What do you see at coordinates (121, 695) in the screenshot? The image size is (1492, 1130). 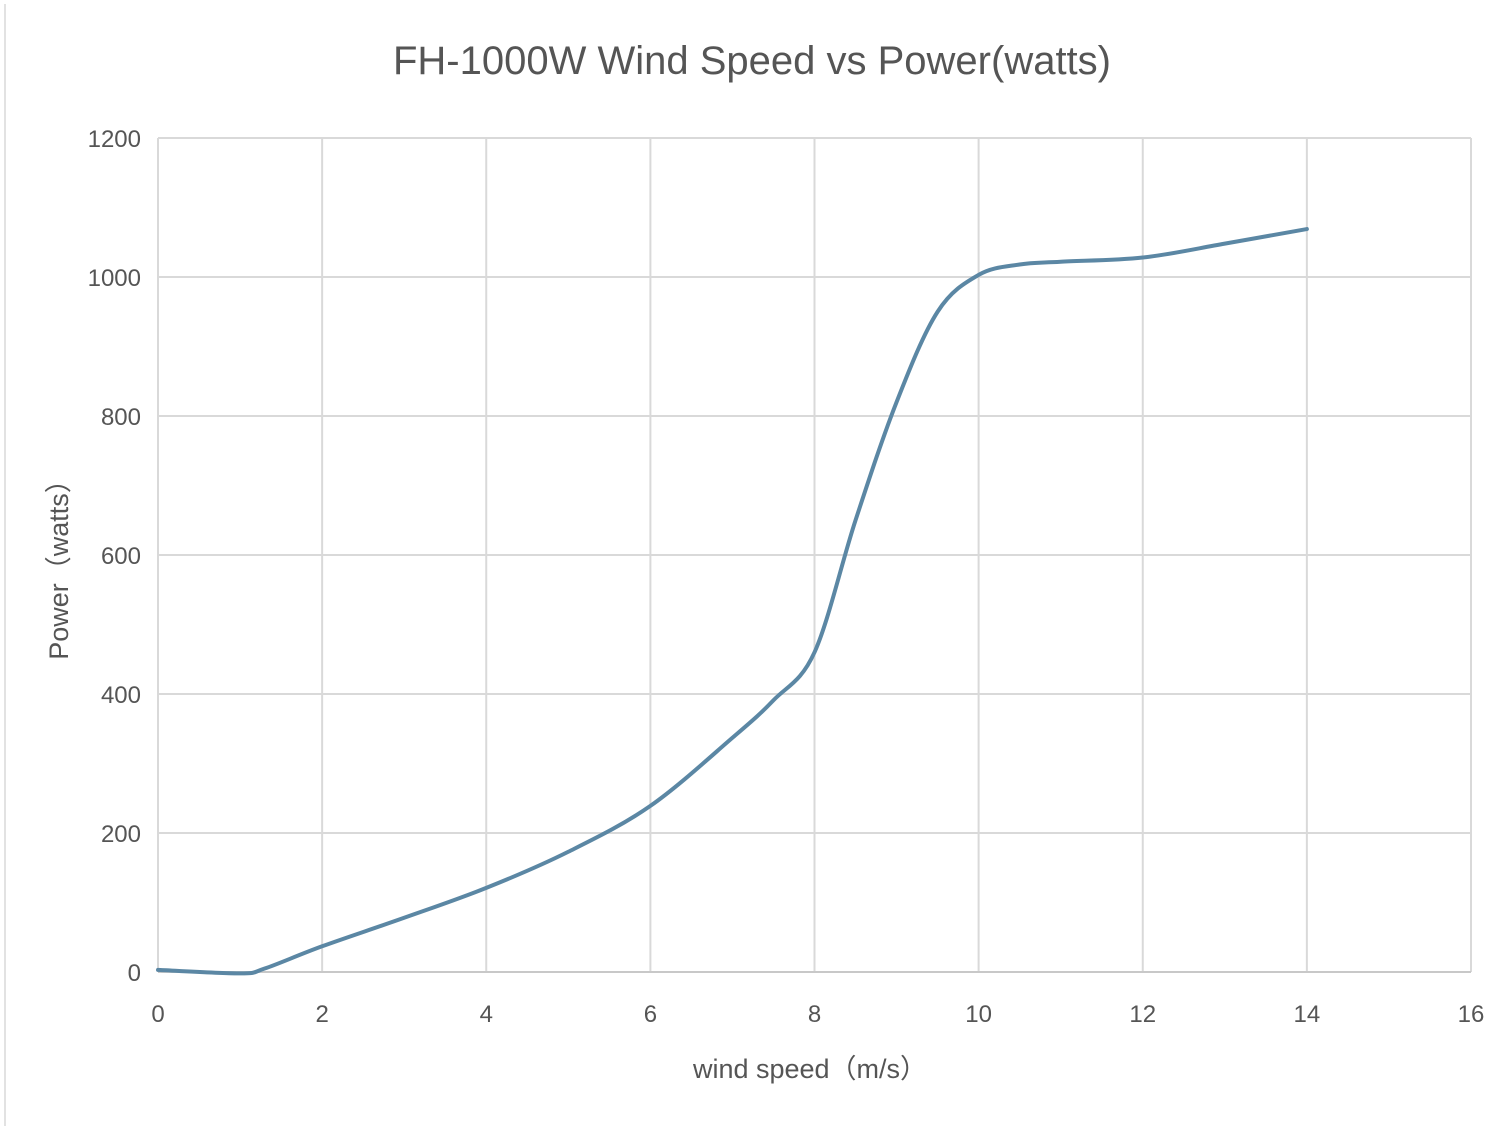 I see `y-tick-label: 400` at bounding box center [121, 695].